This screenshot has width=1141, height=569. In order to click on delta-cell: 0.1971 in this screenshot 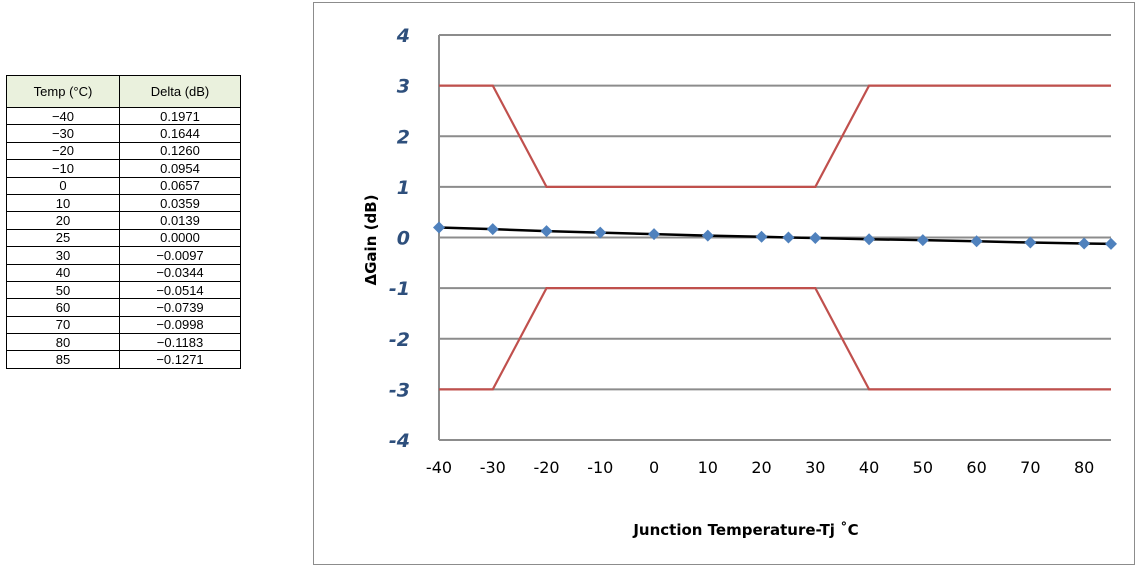, I will do `click(180, 116)`.